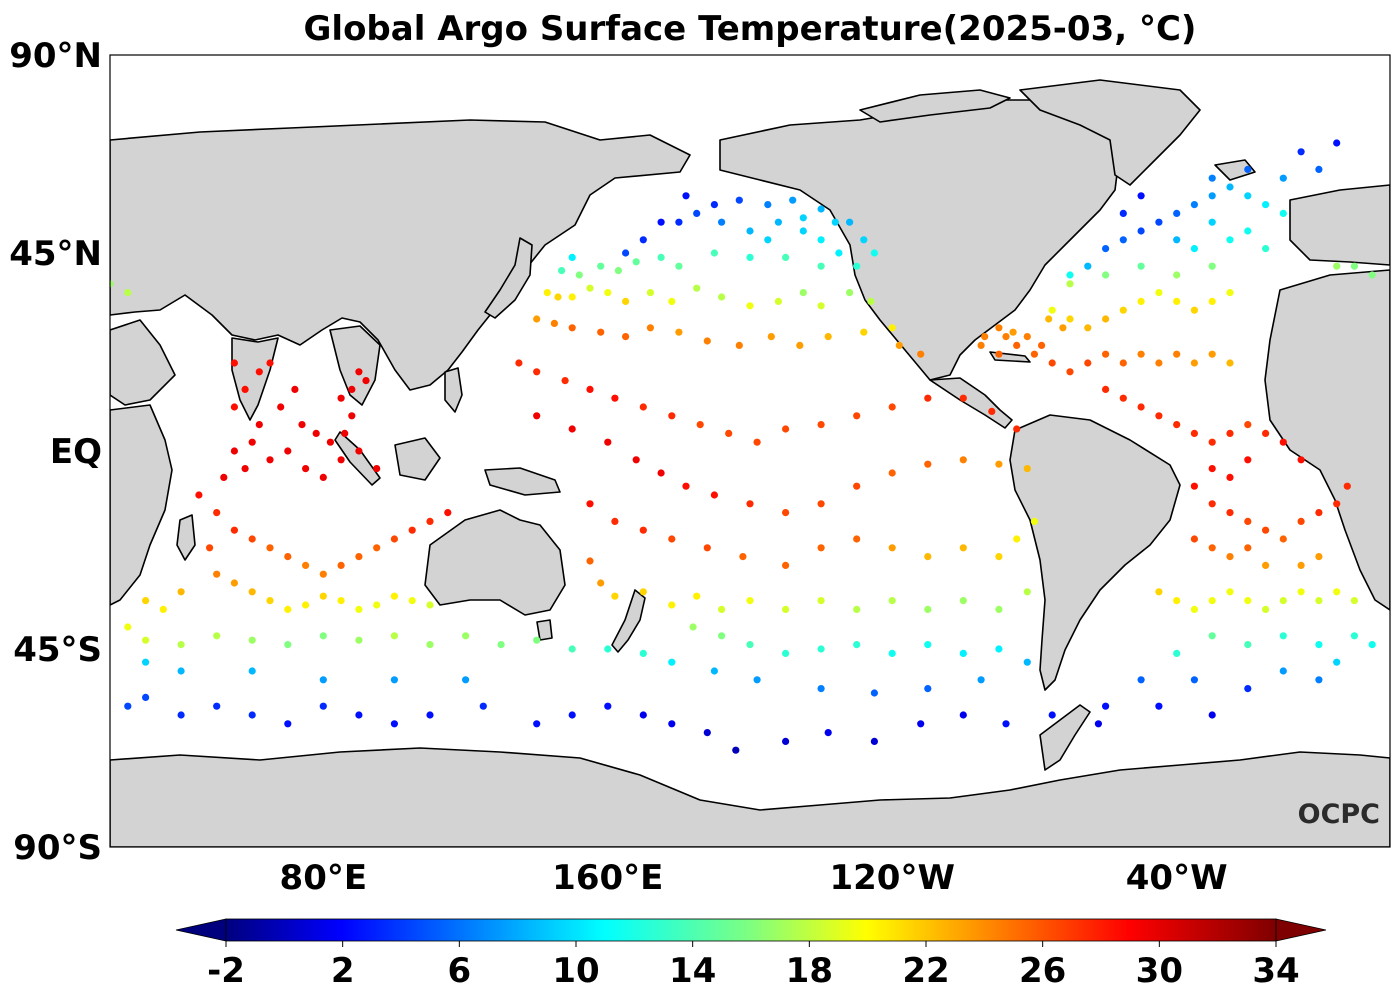  Describe the element at coordinates (141, 505) in the screenshot. I see `land-africa` at that location.